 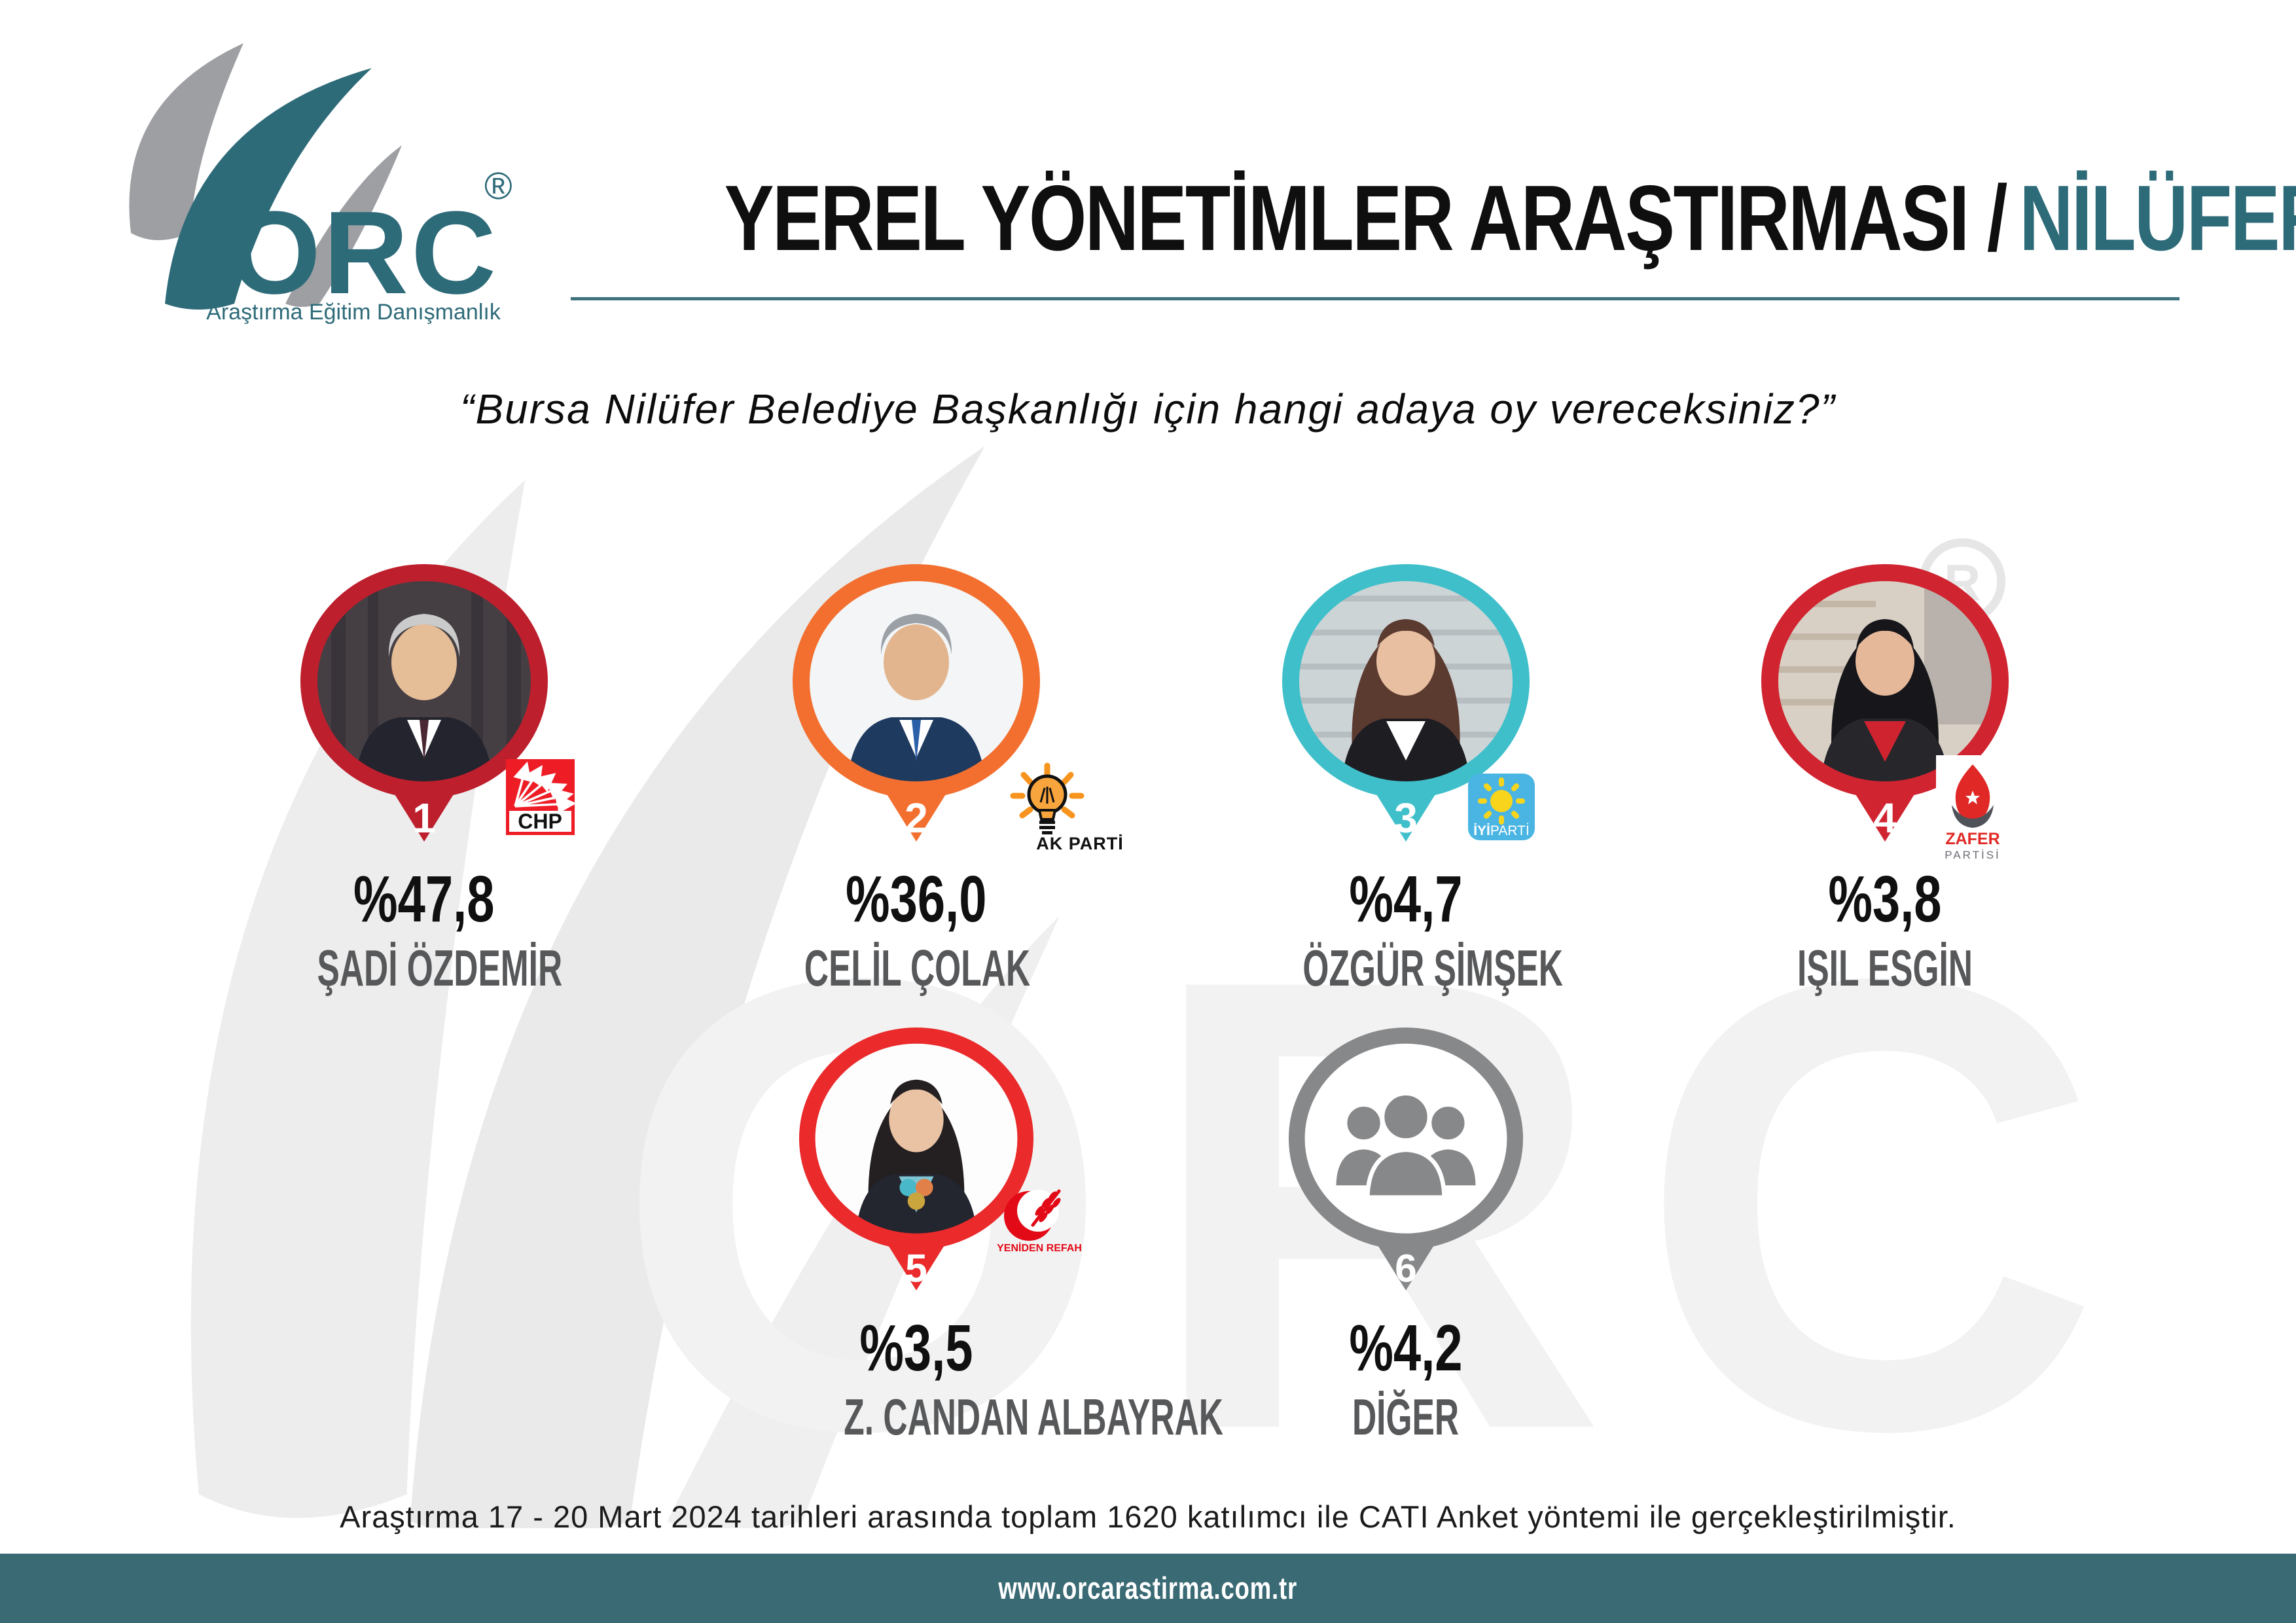 What do you see at coordinates (353, 312) in the screenshot?
I see `logo-tagline: Araştırma Eğitim Danışmanlık` at bounding box center [353, 312].